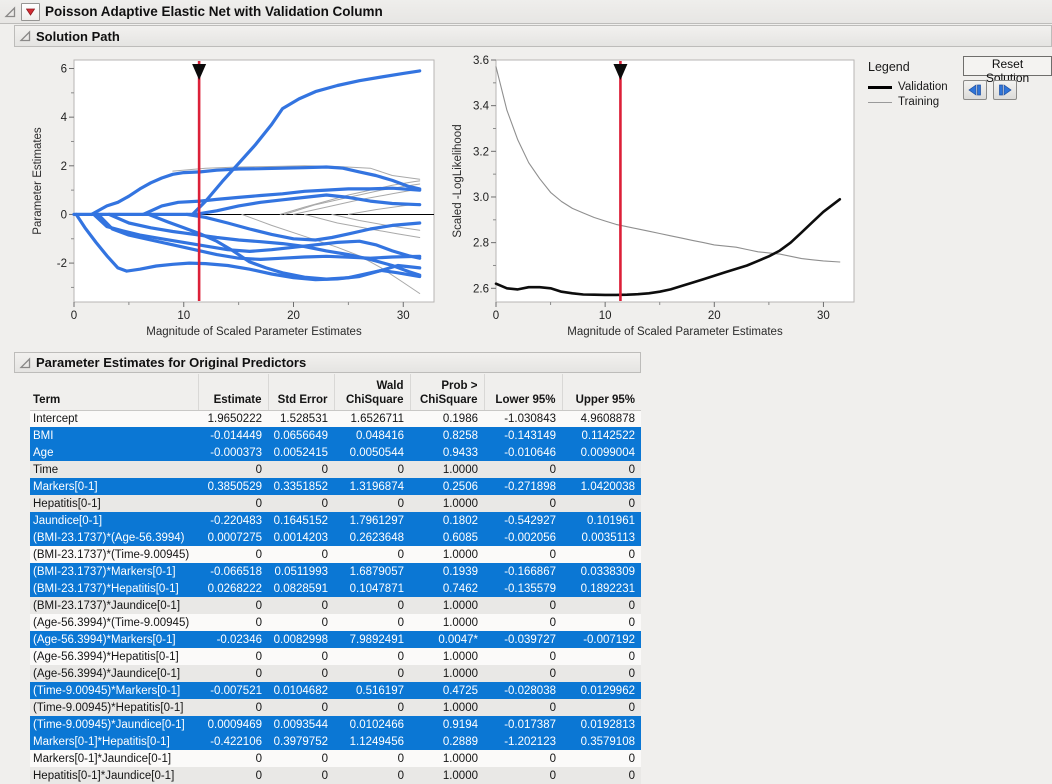 The image size is (1052, 784). Describe the element at coordinates (675, 332) in the screenshot. I see `x-axis-label: Magnitude of Scaled Parameter Estimates` at that location.